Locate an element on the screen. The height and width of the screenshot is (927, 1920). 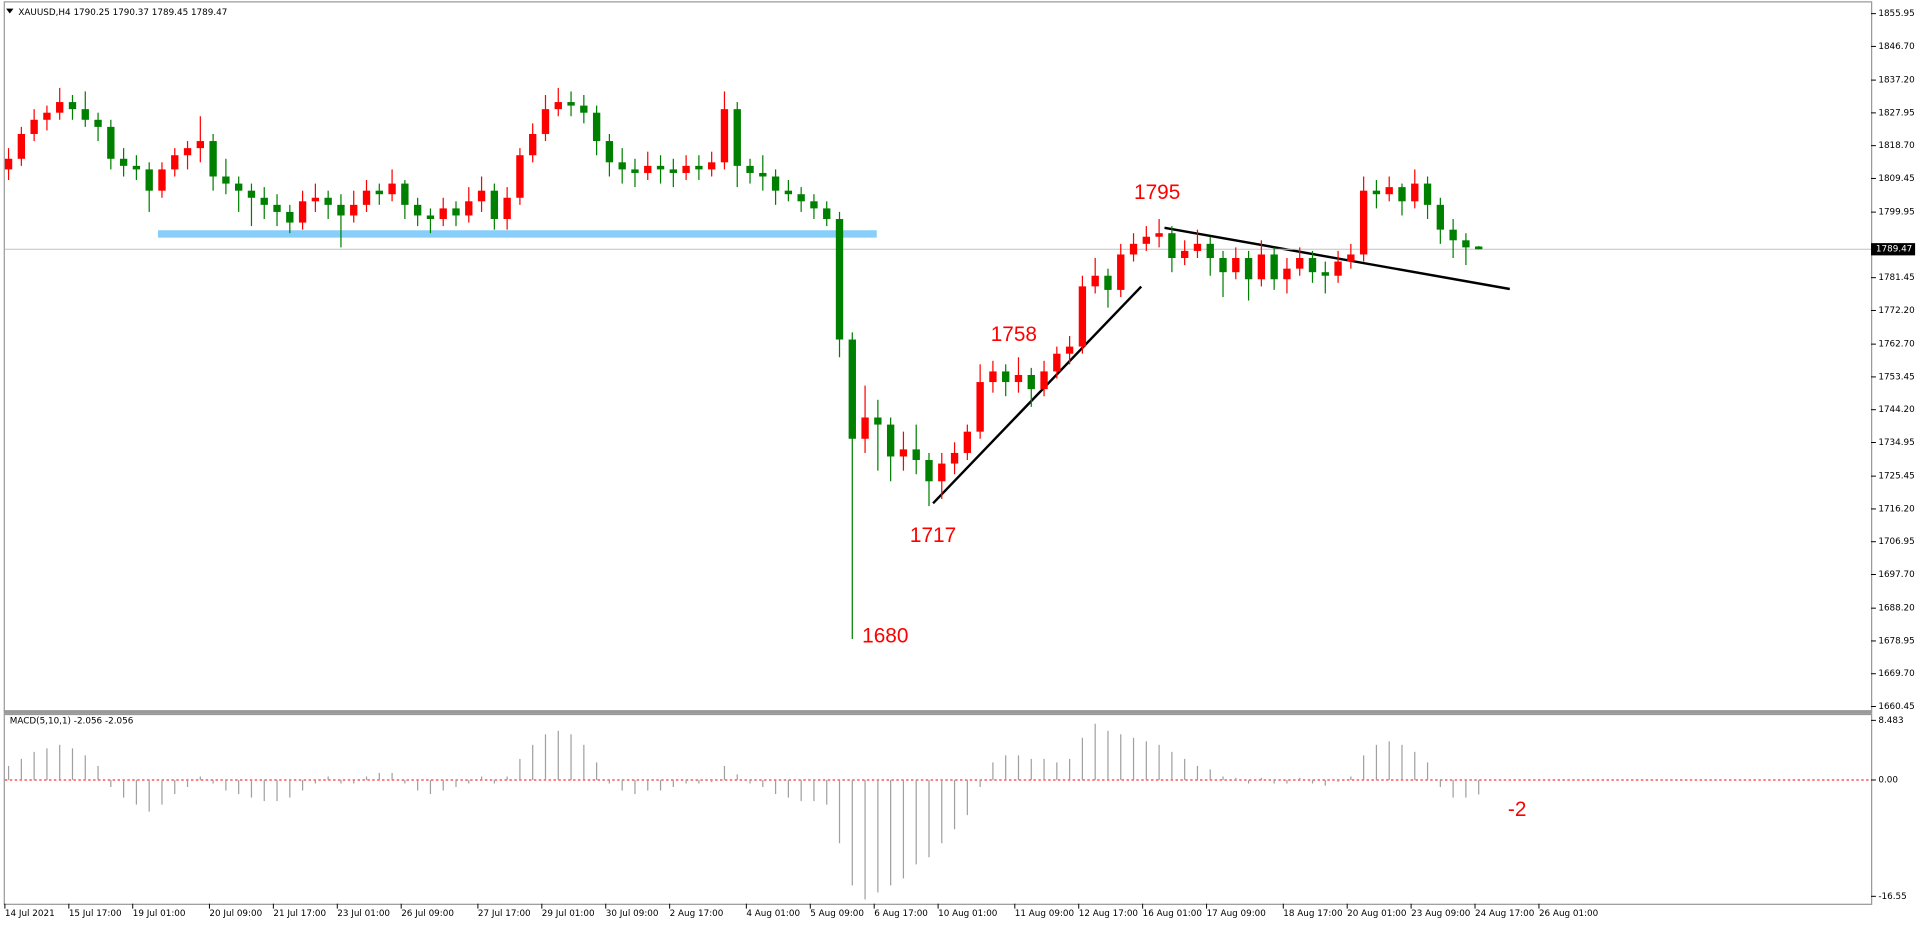
x-tick-label: 2 Aug 17:00 is located at coordinates (697, 914).